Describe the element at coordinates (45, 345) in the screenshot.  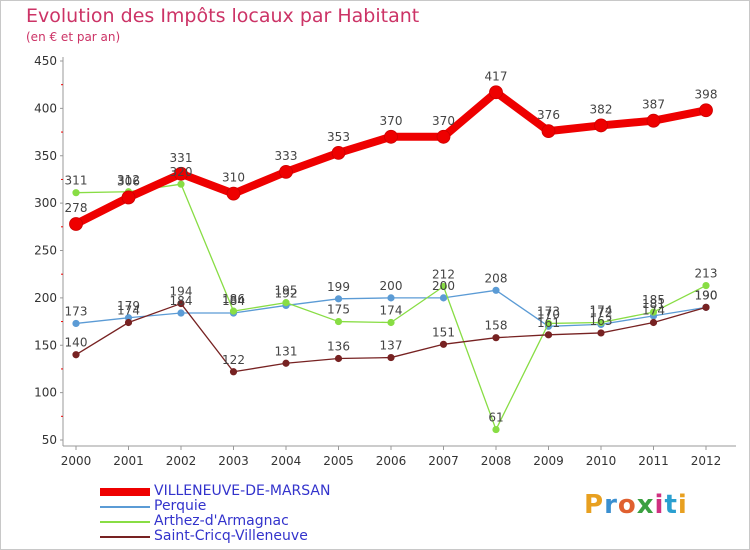
I see `y-tick-label: 150` at that location.